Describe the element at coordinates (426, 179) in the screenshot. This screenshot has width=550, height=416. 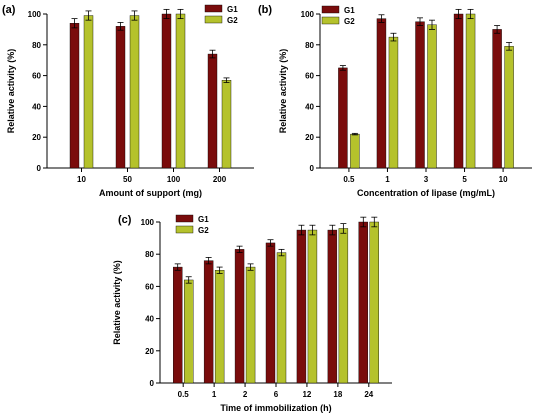
I see `x-tick-label: 3` at that location.